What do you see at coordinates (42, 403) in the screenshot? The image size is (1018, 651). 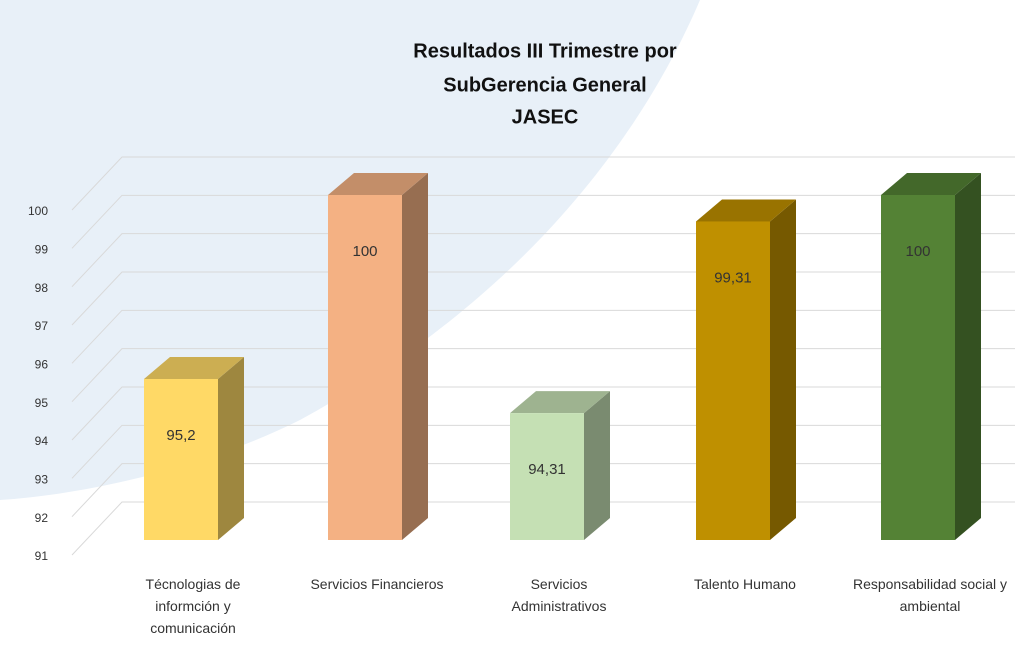 I see `y-tick-label: 95` at bounding box center [42, 403].